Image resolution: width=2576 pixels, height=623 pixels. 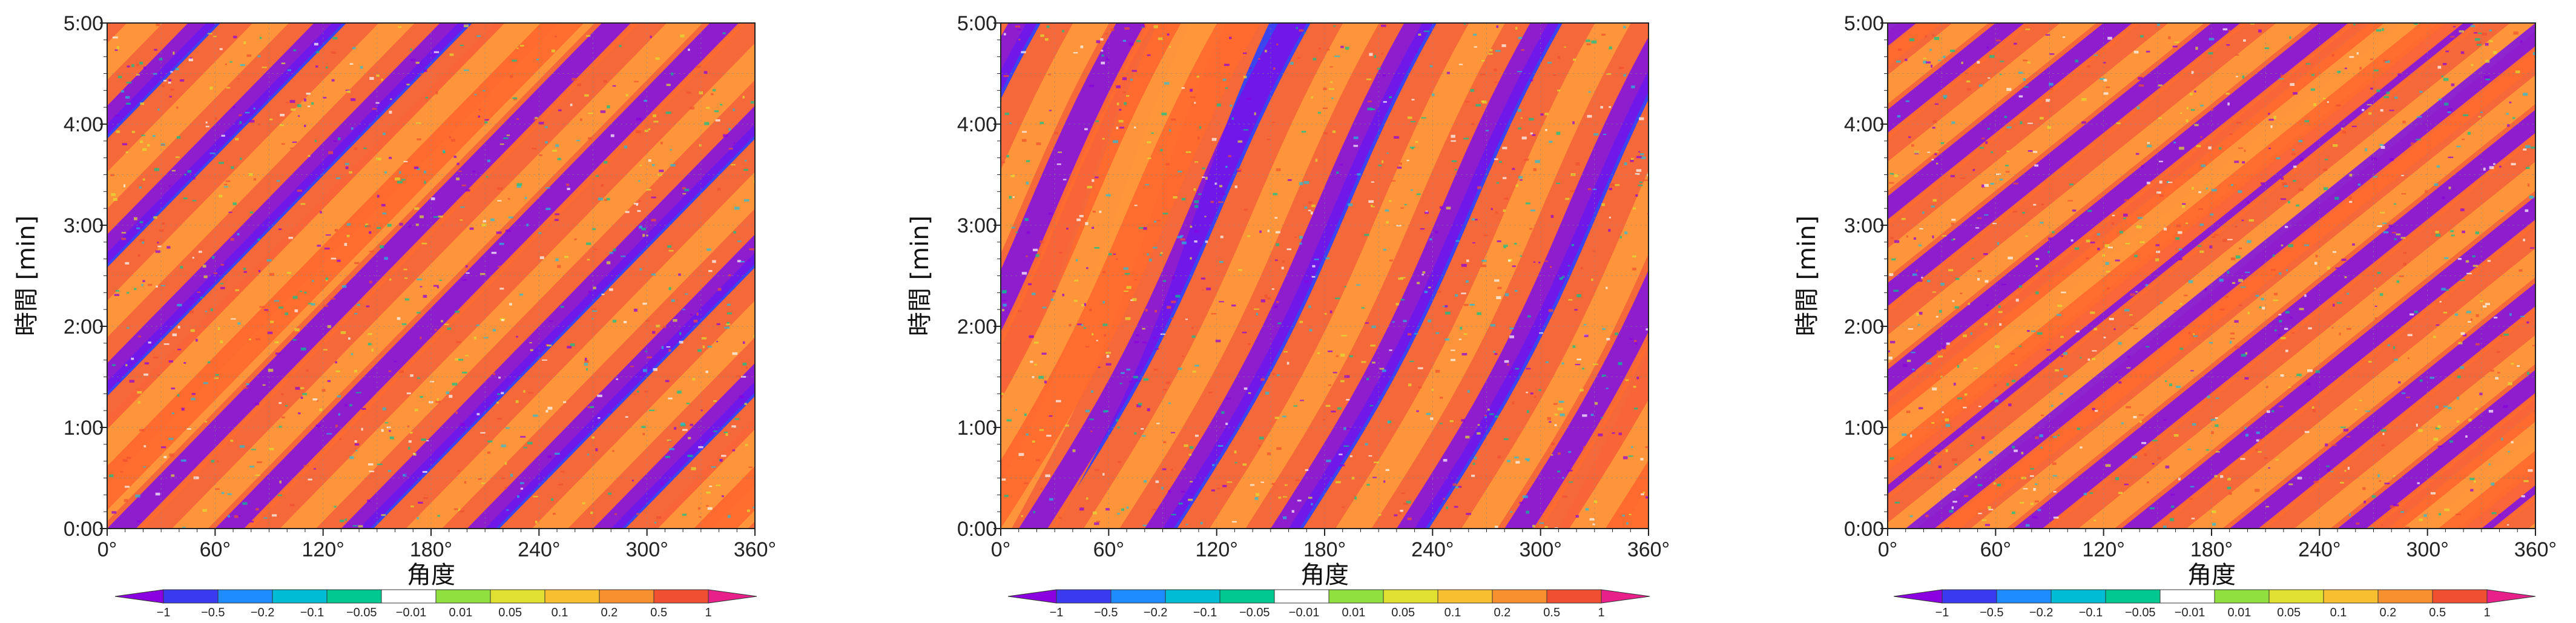 What do you see at coordinates (1032, 596) in the screenshot?
I see `colorbar-extend-low` at bounding box center [1032, 596].